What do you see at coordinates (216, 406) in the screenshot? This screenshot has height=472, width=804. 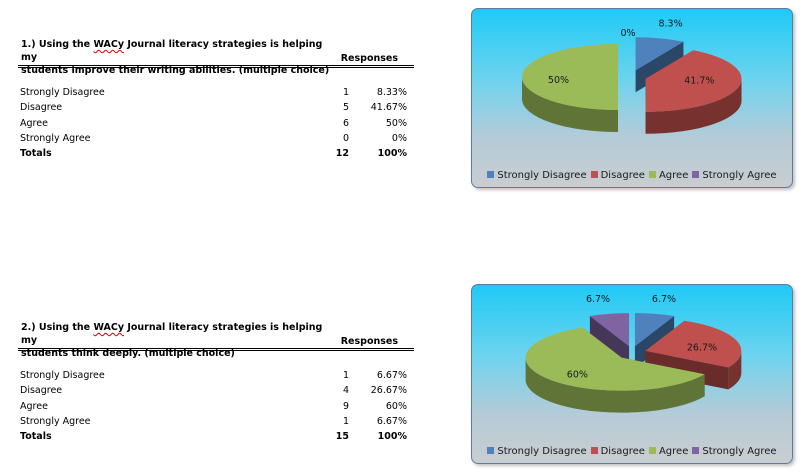 I see `table-row: Agree 9 60%` at bounding box center [216, 406].